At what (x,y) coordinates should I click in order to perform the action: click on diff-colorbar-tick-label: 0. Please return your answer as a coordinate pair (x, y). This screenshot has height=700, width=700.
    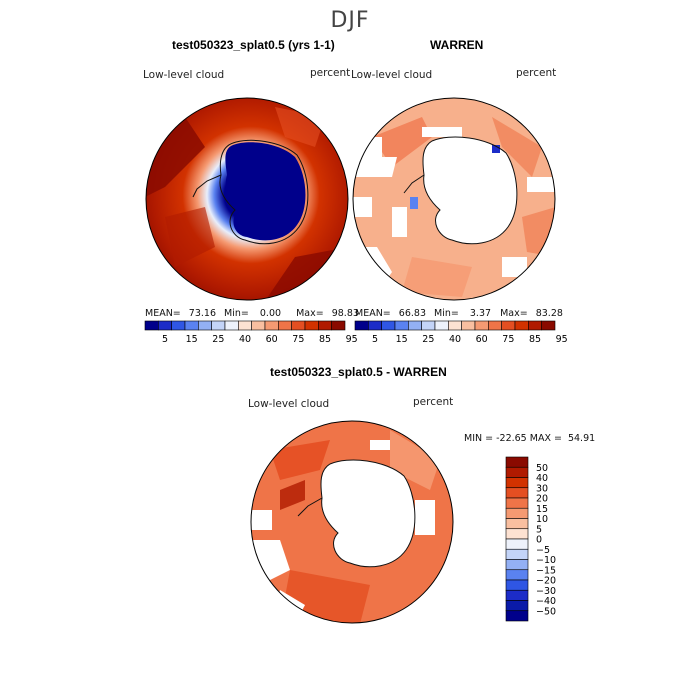
    Looking at the image, I should click on (539, 540).